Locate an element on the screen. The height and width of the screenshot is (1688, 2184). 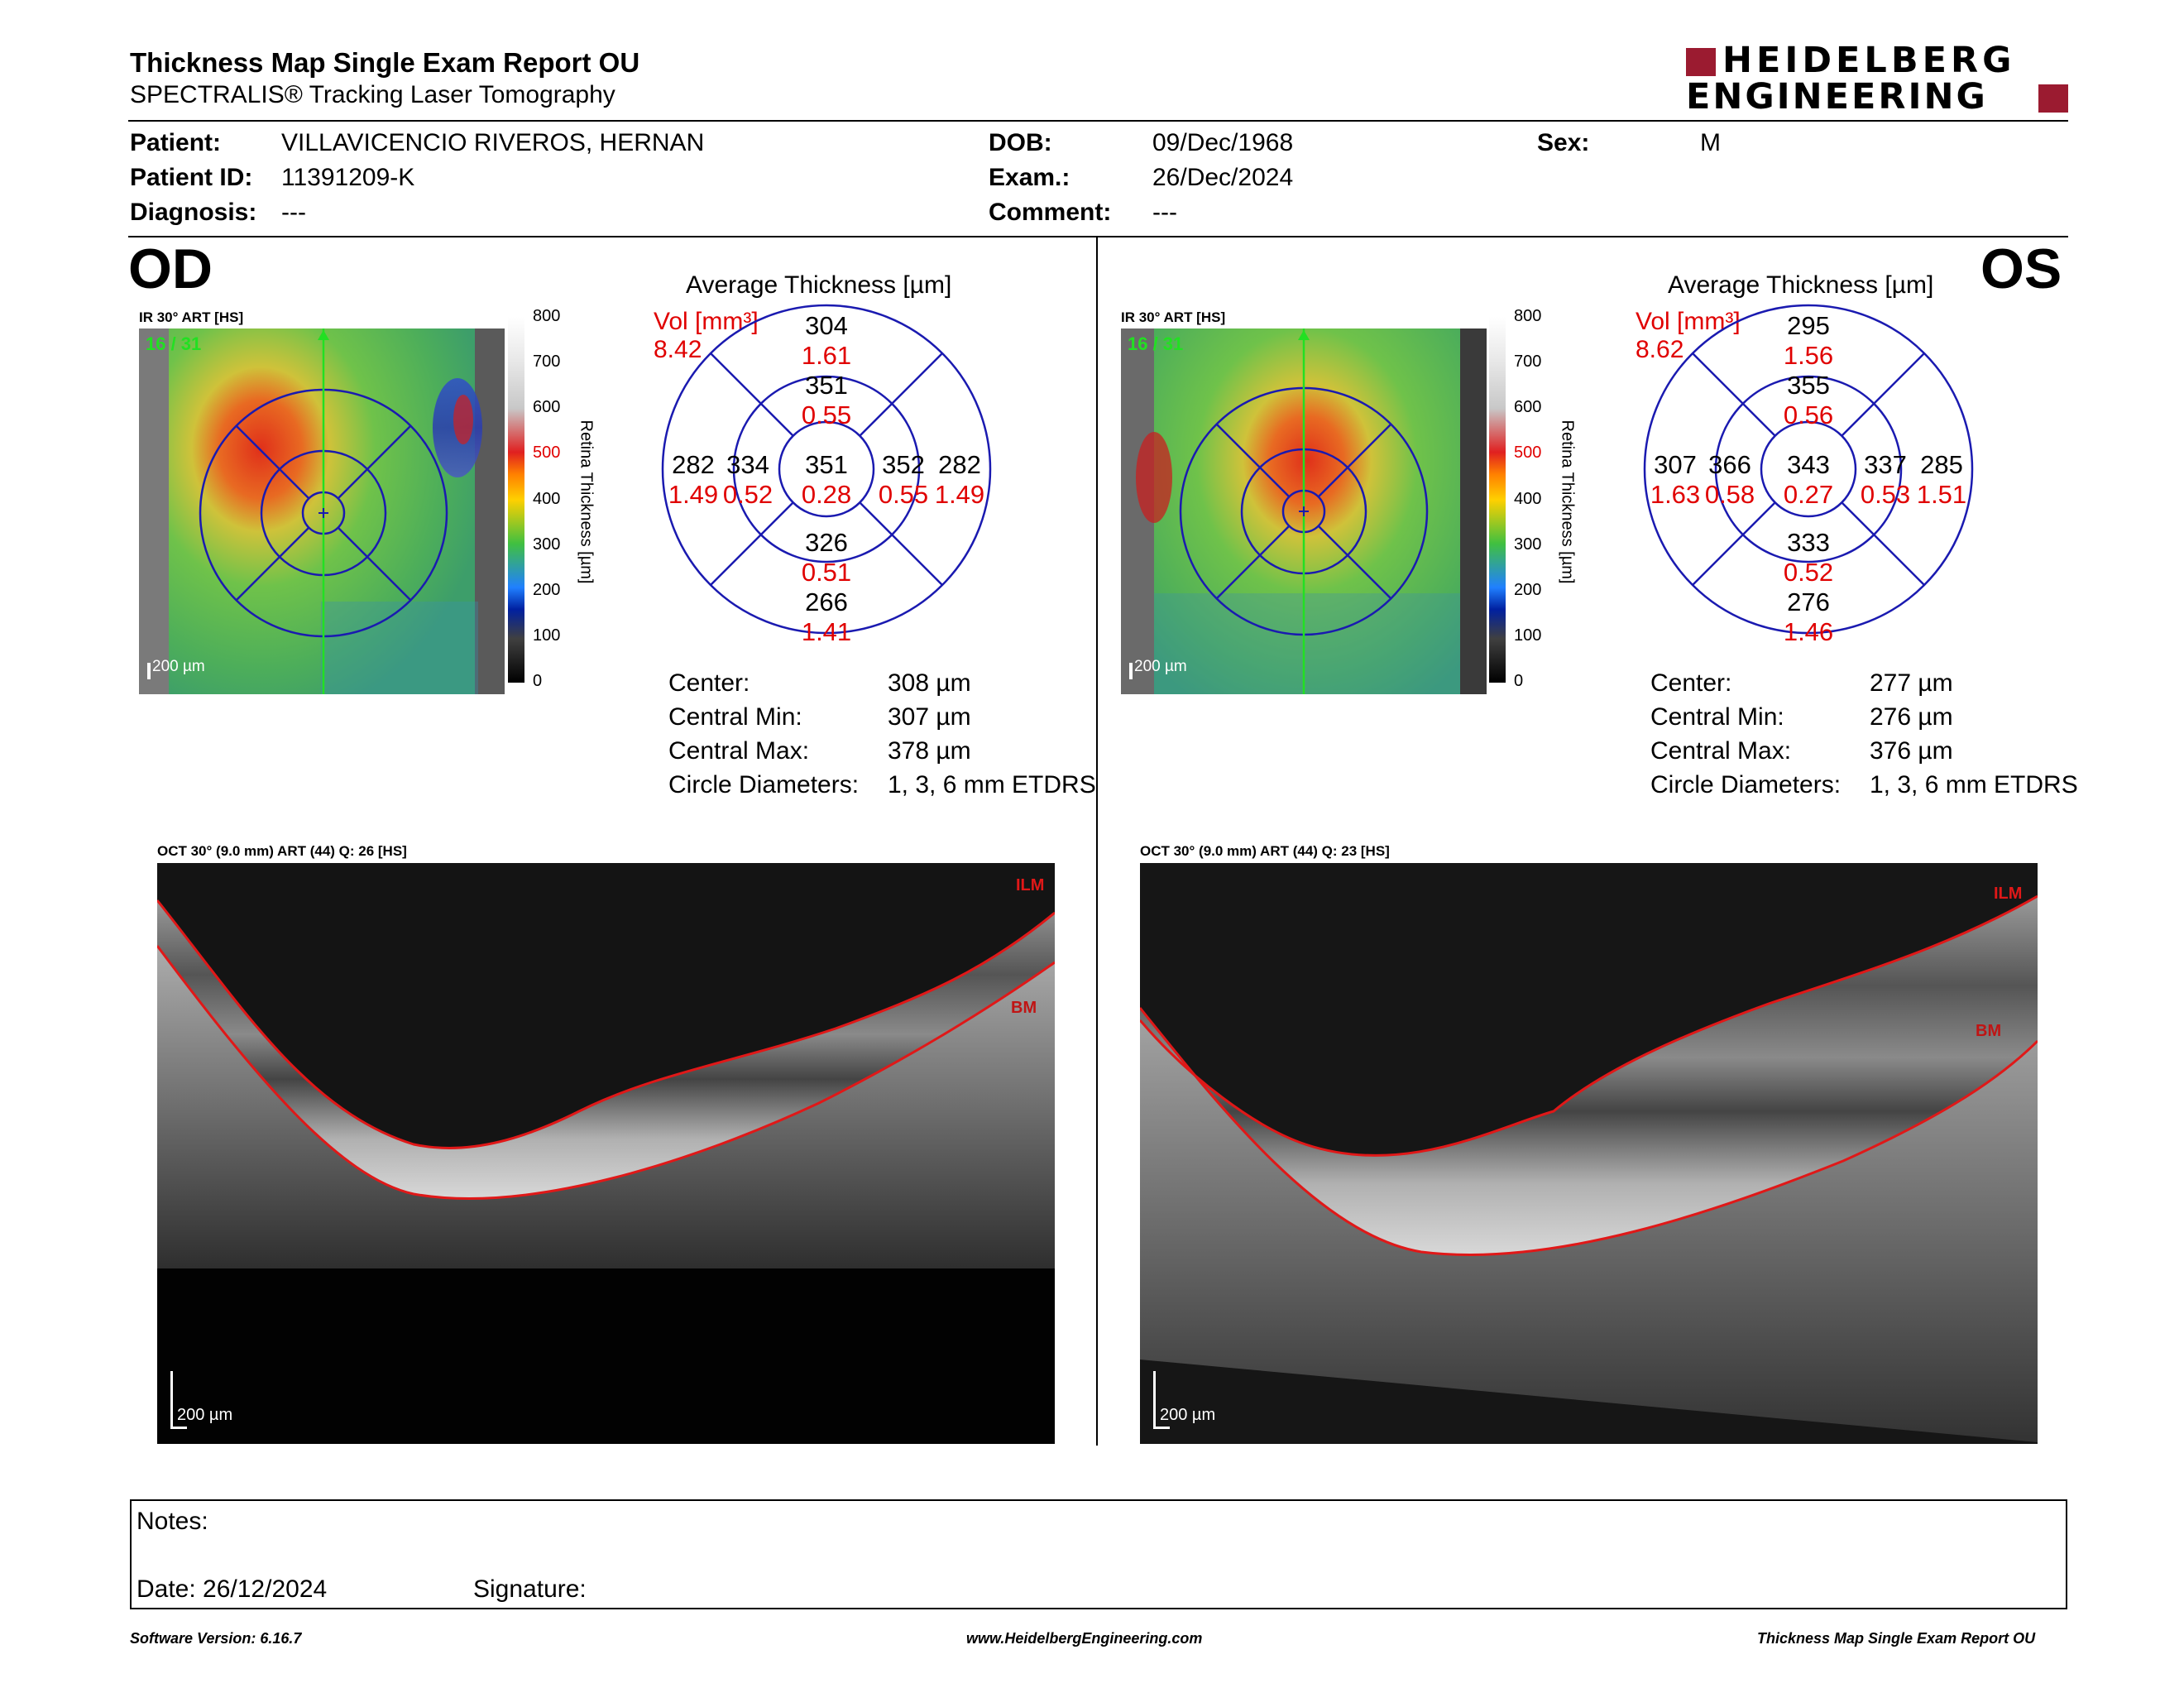
od-eye-label: OD is located at coordinates (170, 268).